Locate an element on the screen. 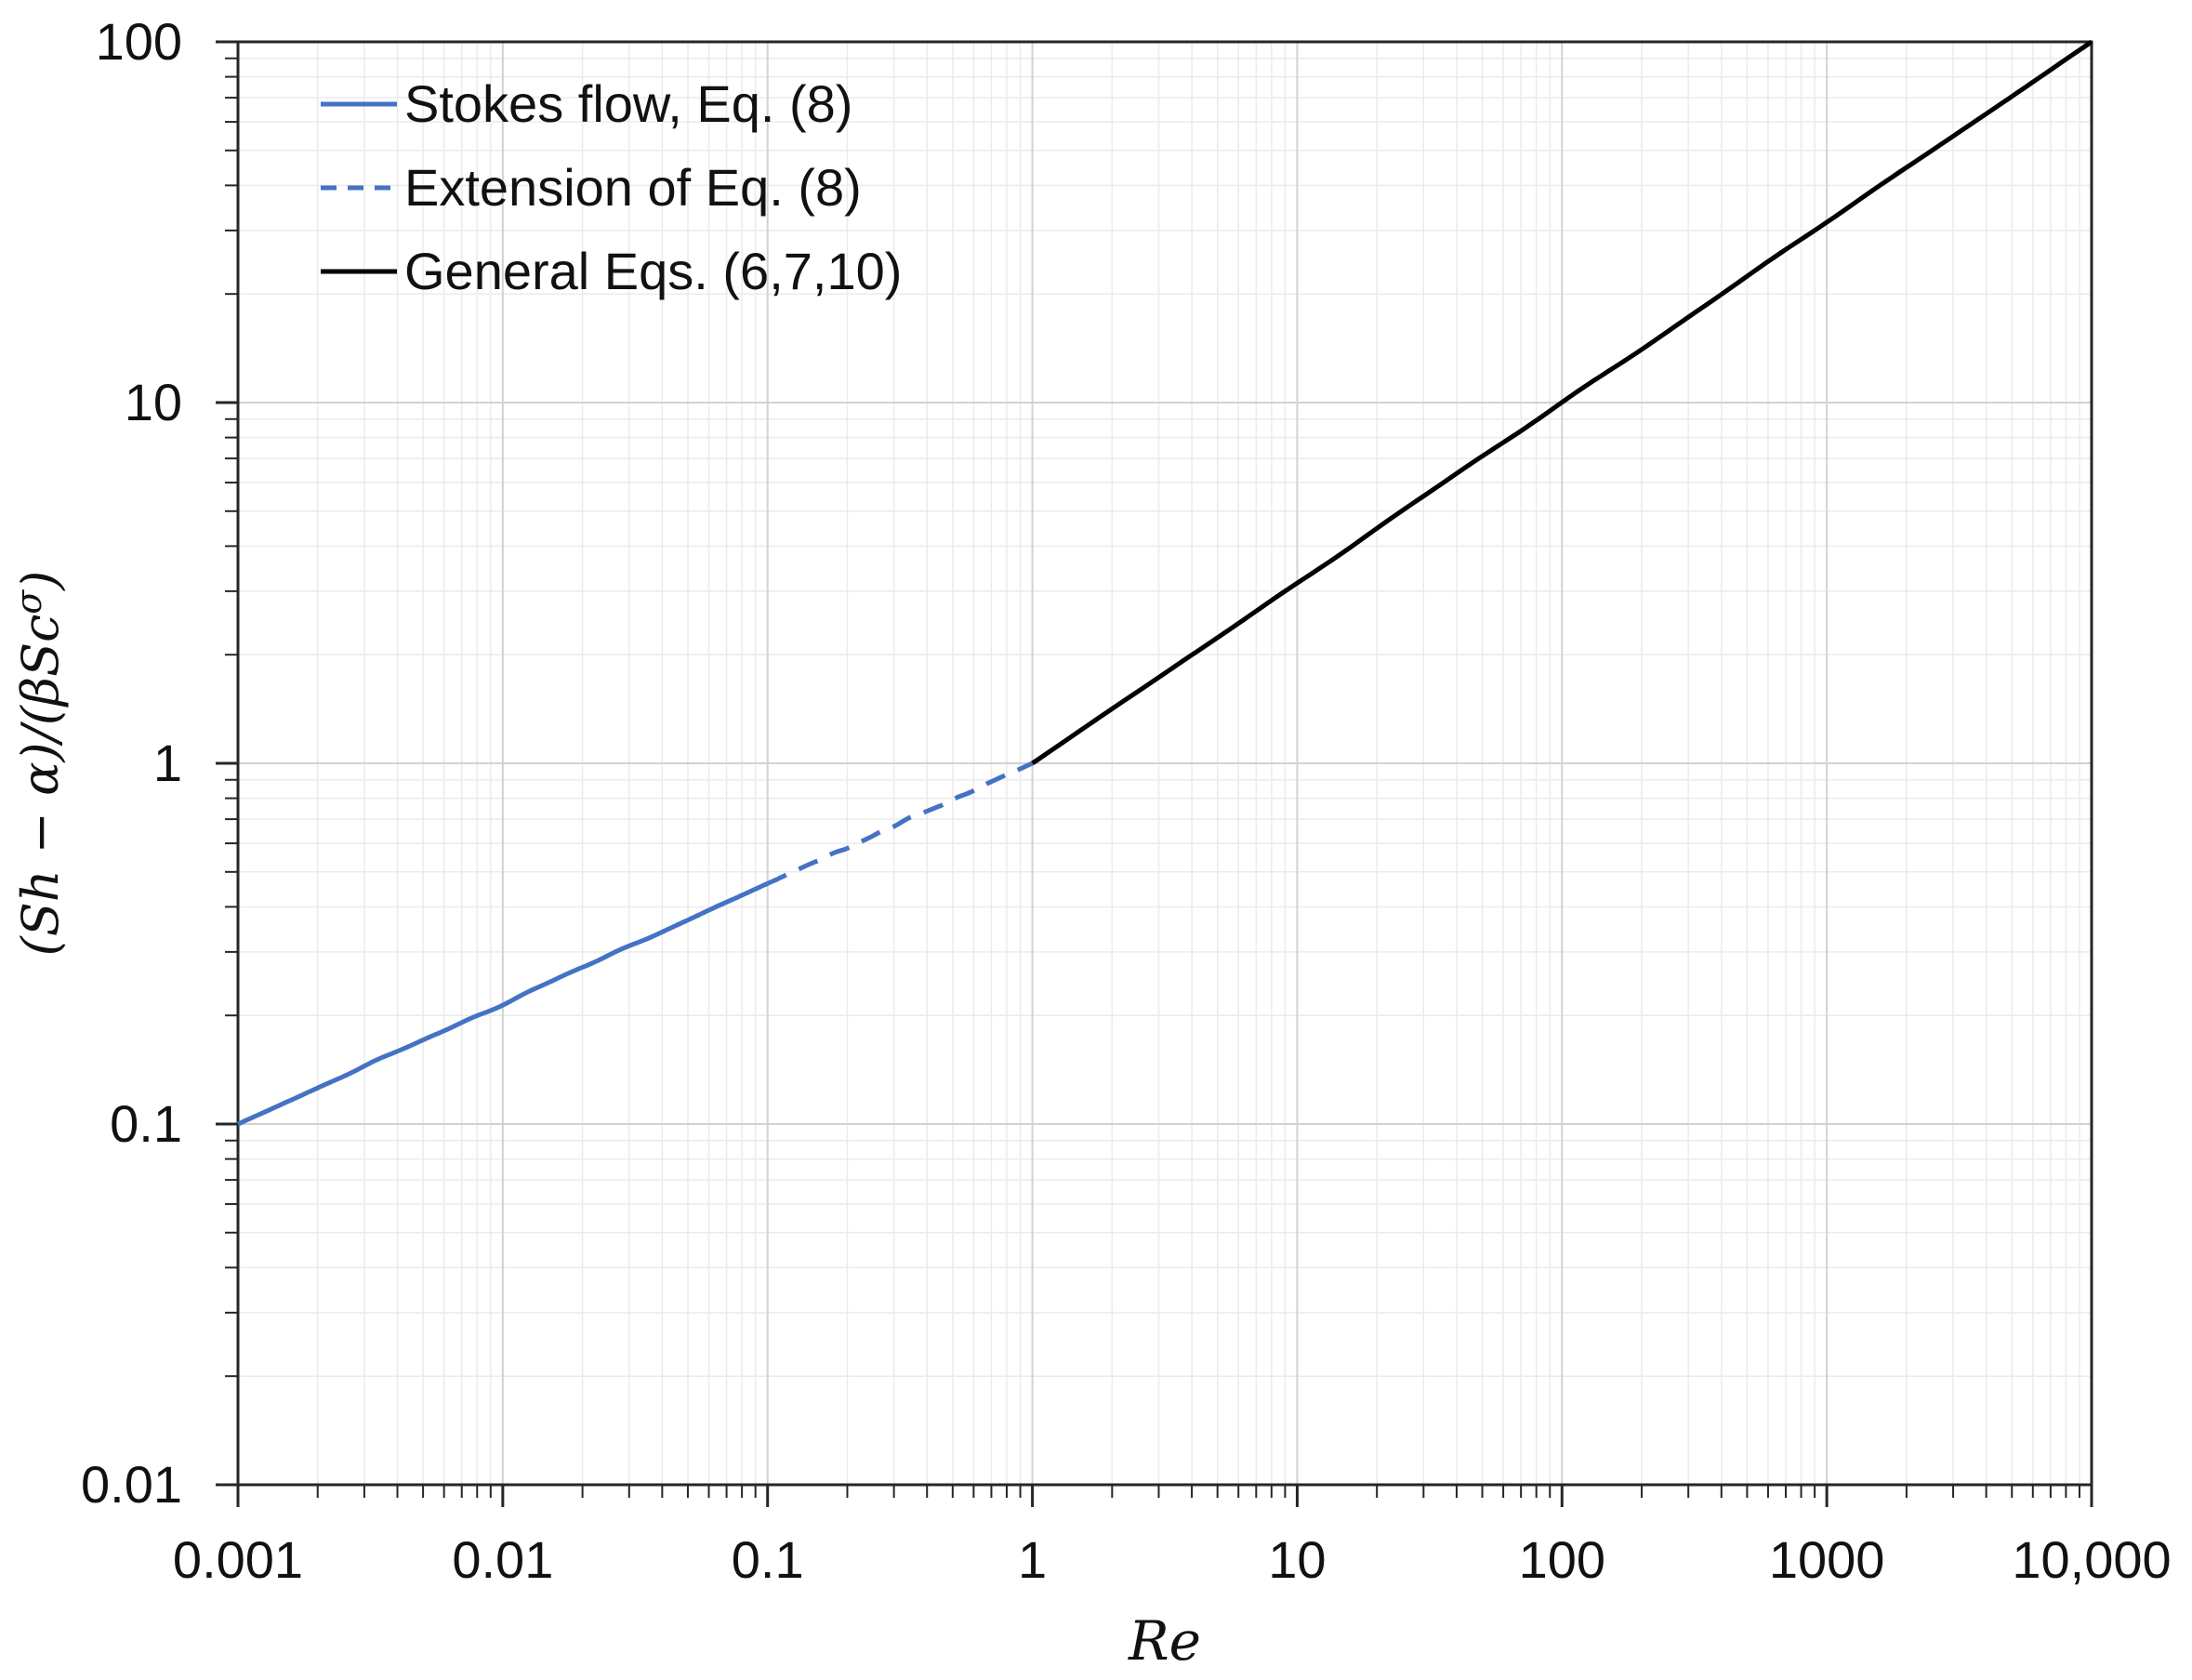  x-tick-label: 100 is located at coordinates (1562, 1559).